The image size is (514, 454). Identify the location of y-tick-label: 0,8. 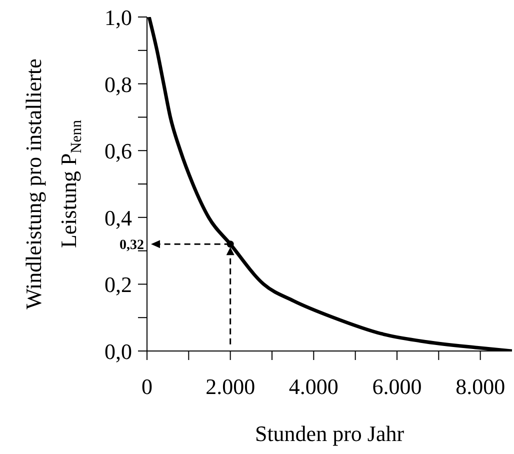
(118, 84).